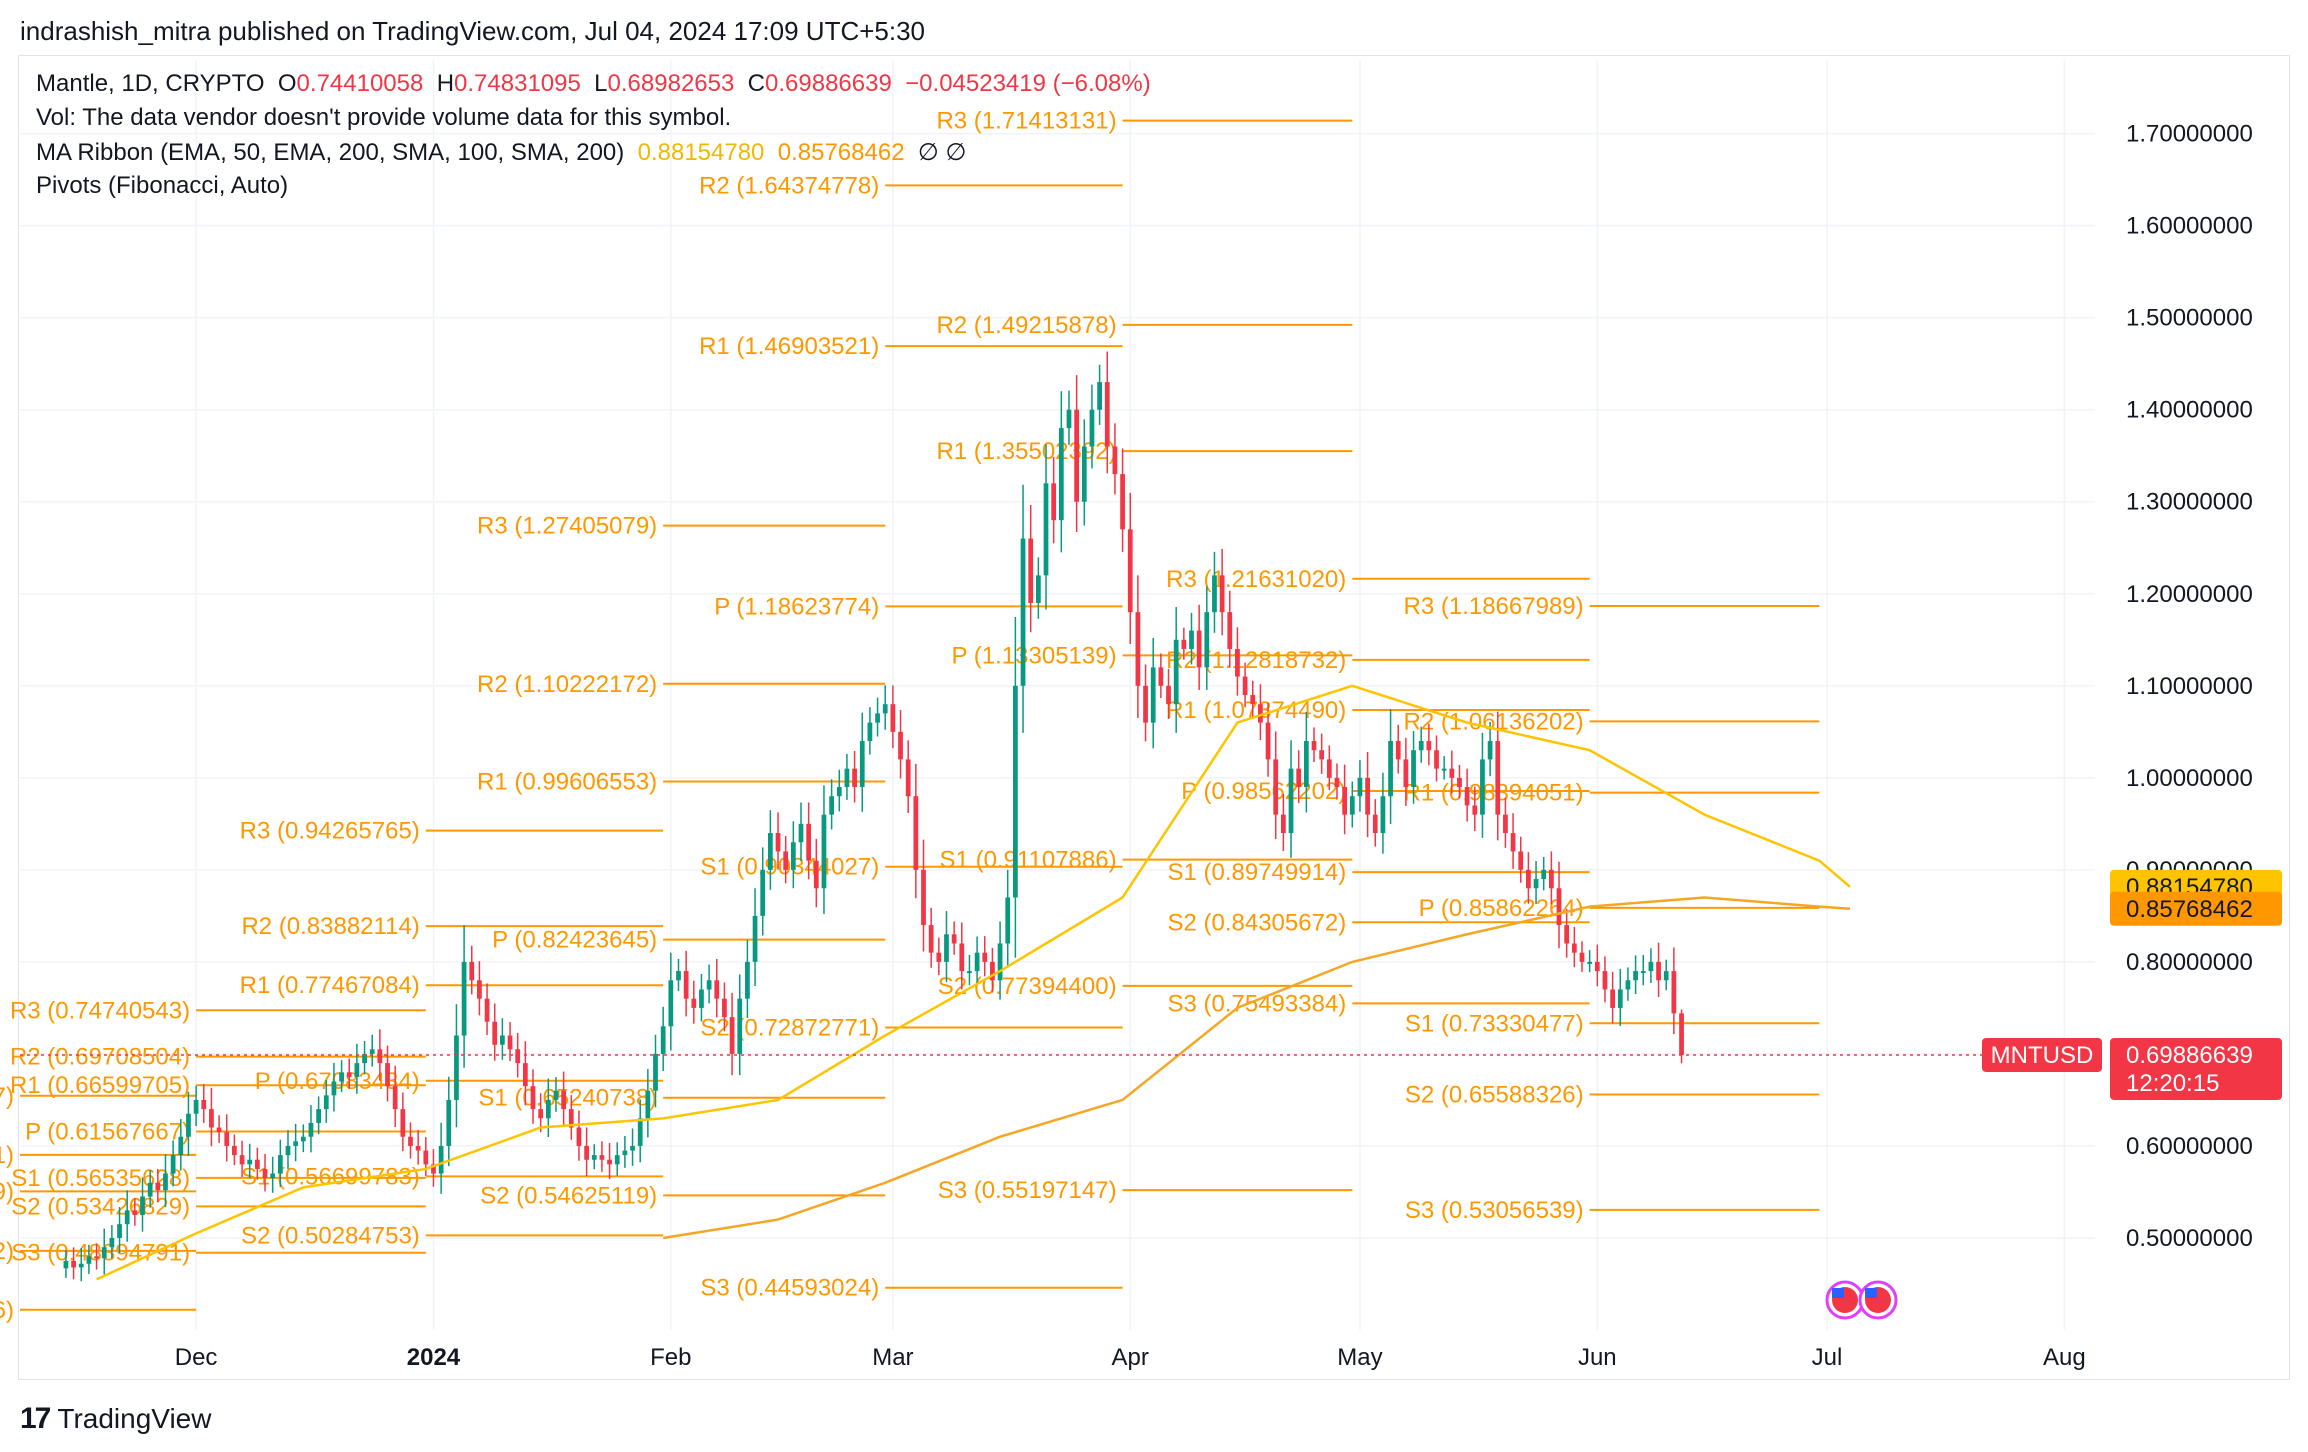 The image size is (2308, 1452). I want to click on pivot-label: S1 (0.91107886), so click(1028, 860).